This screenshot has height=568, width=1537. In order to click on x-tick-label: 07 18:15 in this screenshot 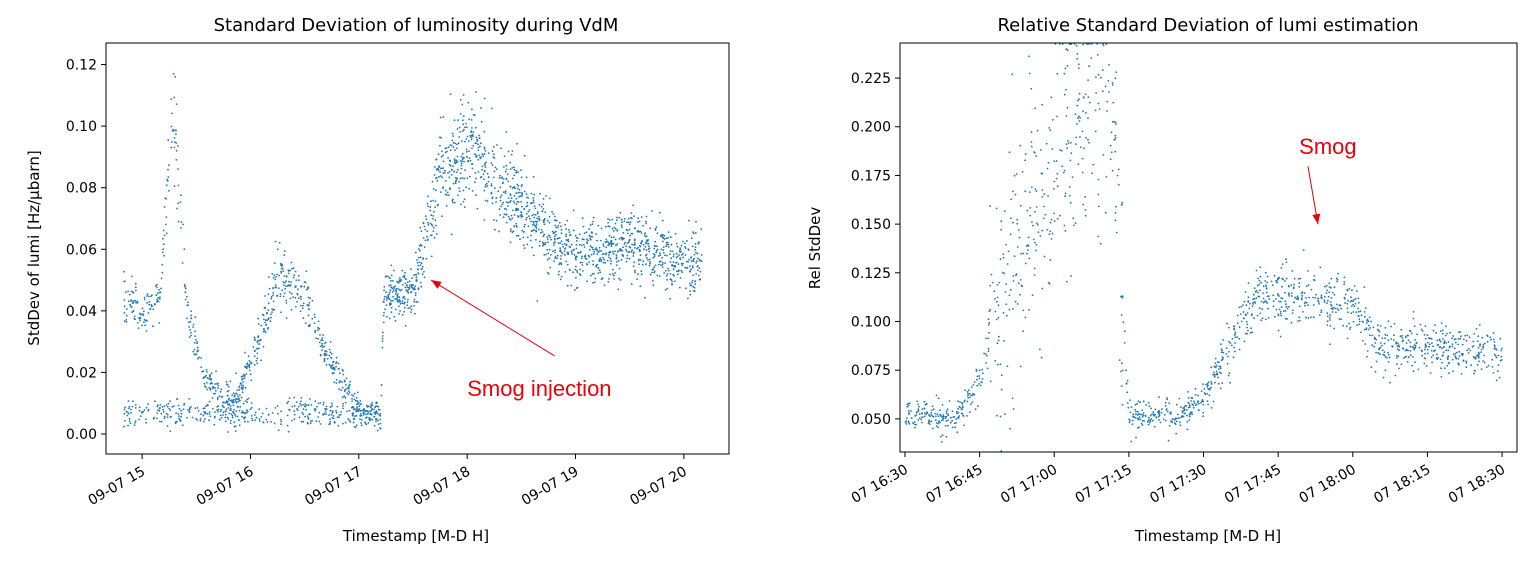, I will do `click(1402, 484)`.